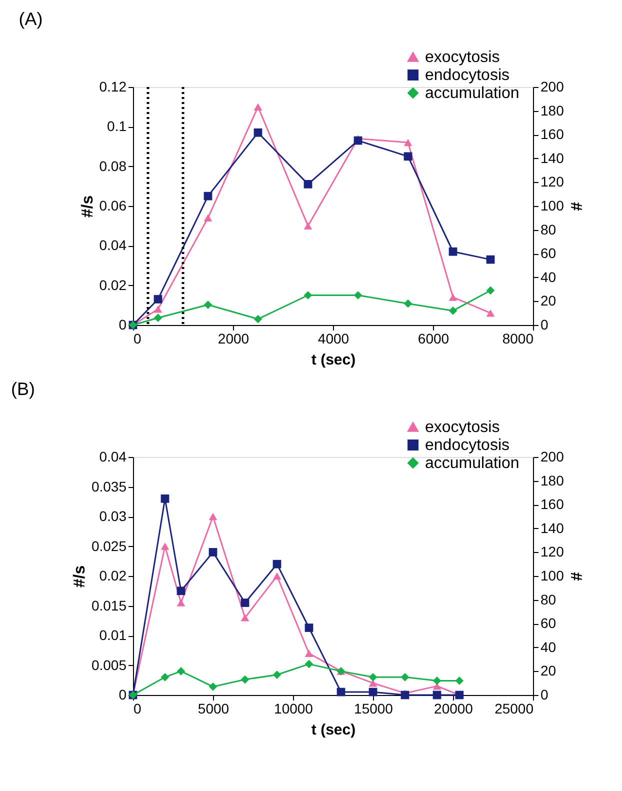 This screenshot has width=622, height=791. I want to click on y-tick-label: 0.12, so click(113, 86).